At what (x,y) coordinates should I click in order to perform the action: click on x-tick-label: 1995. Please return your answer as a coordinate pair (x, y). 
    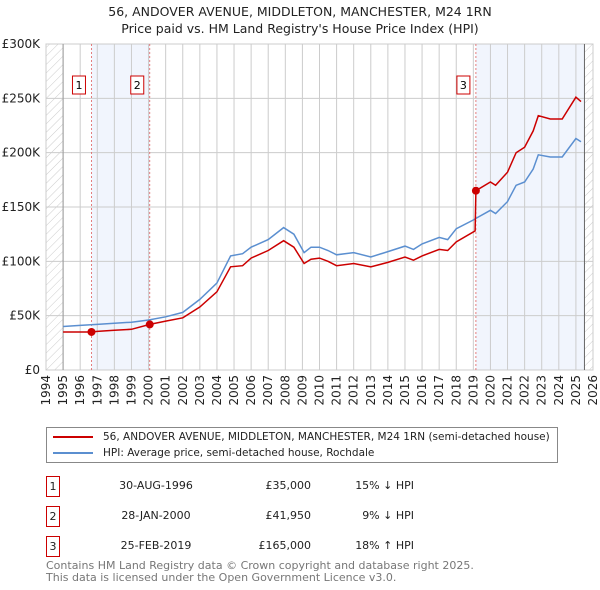
    Looking at the image, I should click on (63, 390).